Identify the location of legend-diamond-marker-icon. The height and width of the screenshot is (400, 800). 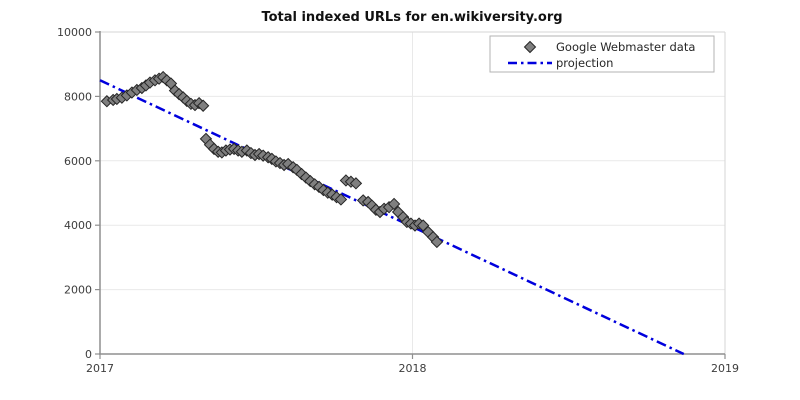
(530, 47).